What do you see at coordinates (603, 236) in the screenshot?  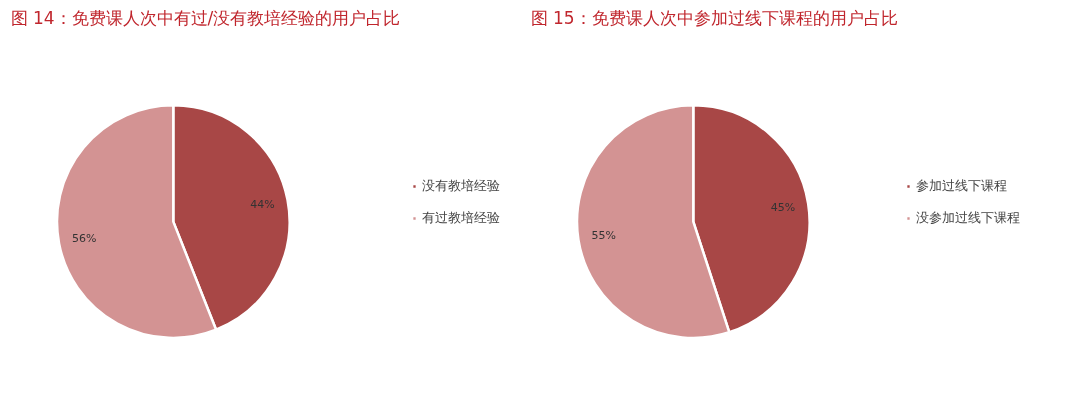 I see `data-label: 55%` at bounding box center [603, 236].